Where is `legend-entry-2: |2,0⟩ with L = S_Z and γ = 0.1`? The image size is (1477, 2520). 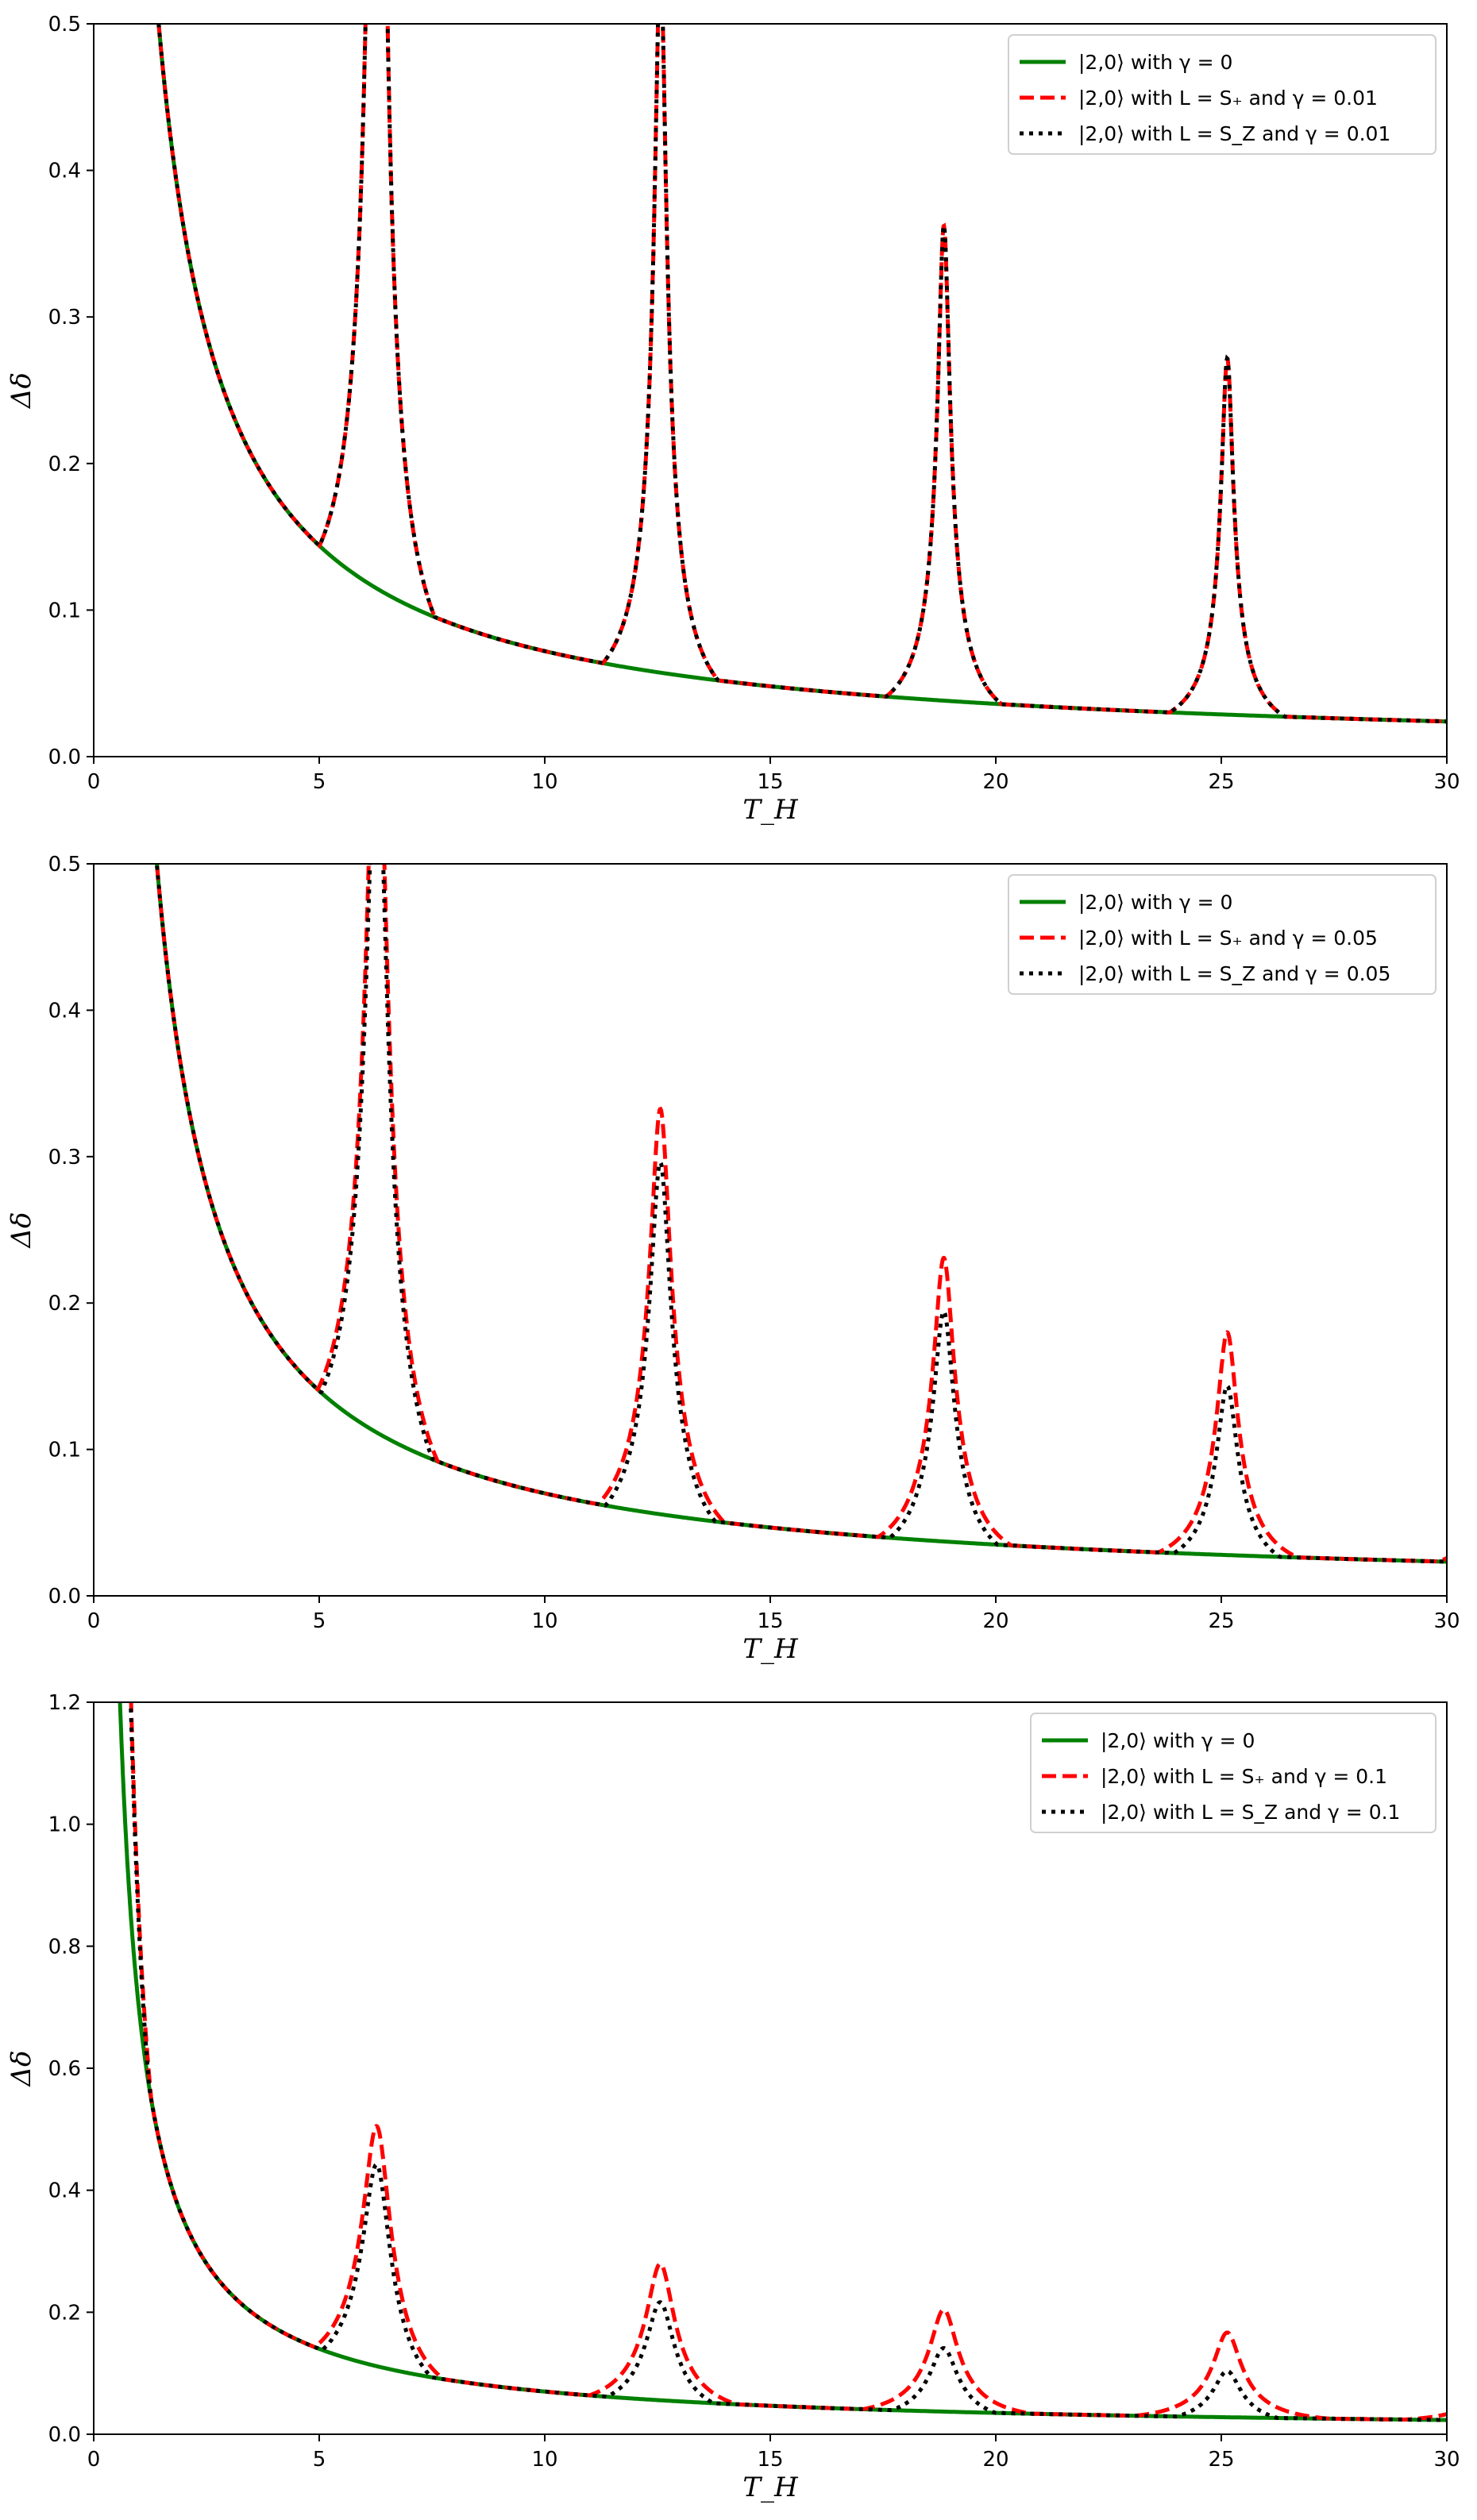
legend-entry-2: |2,0⟩ with L = S_Z and γ = 0.1 is located at coordinates (1250, 1812).